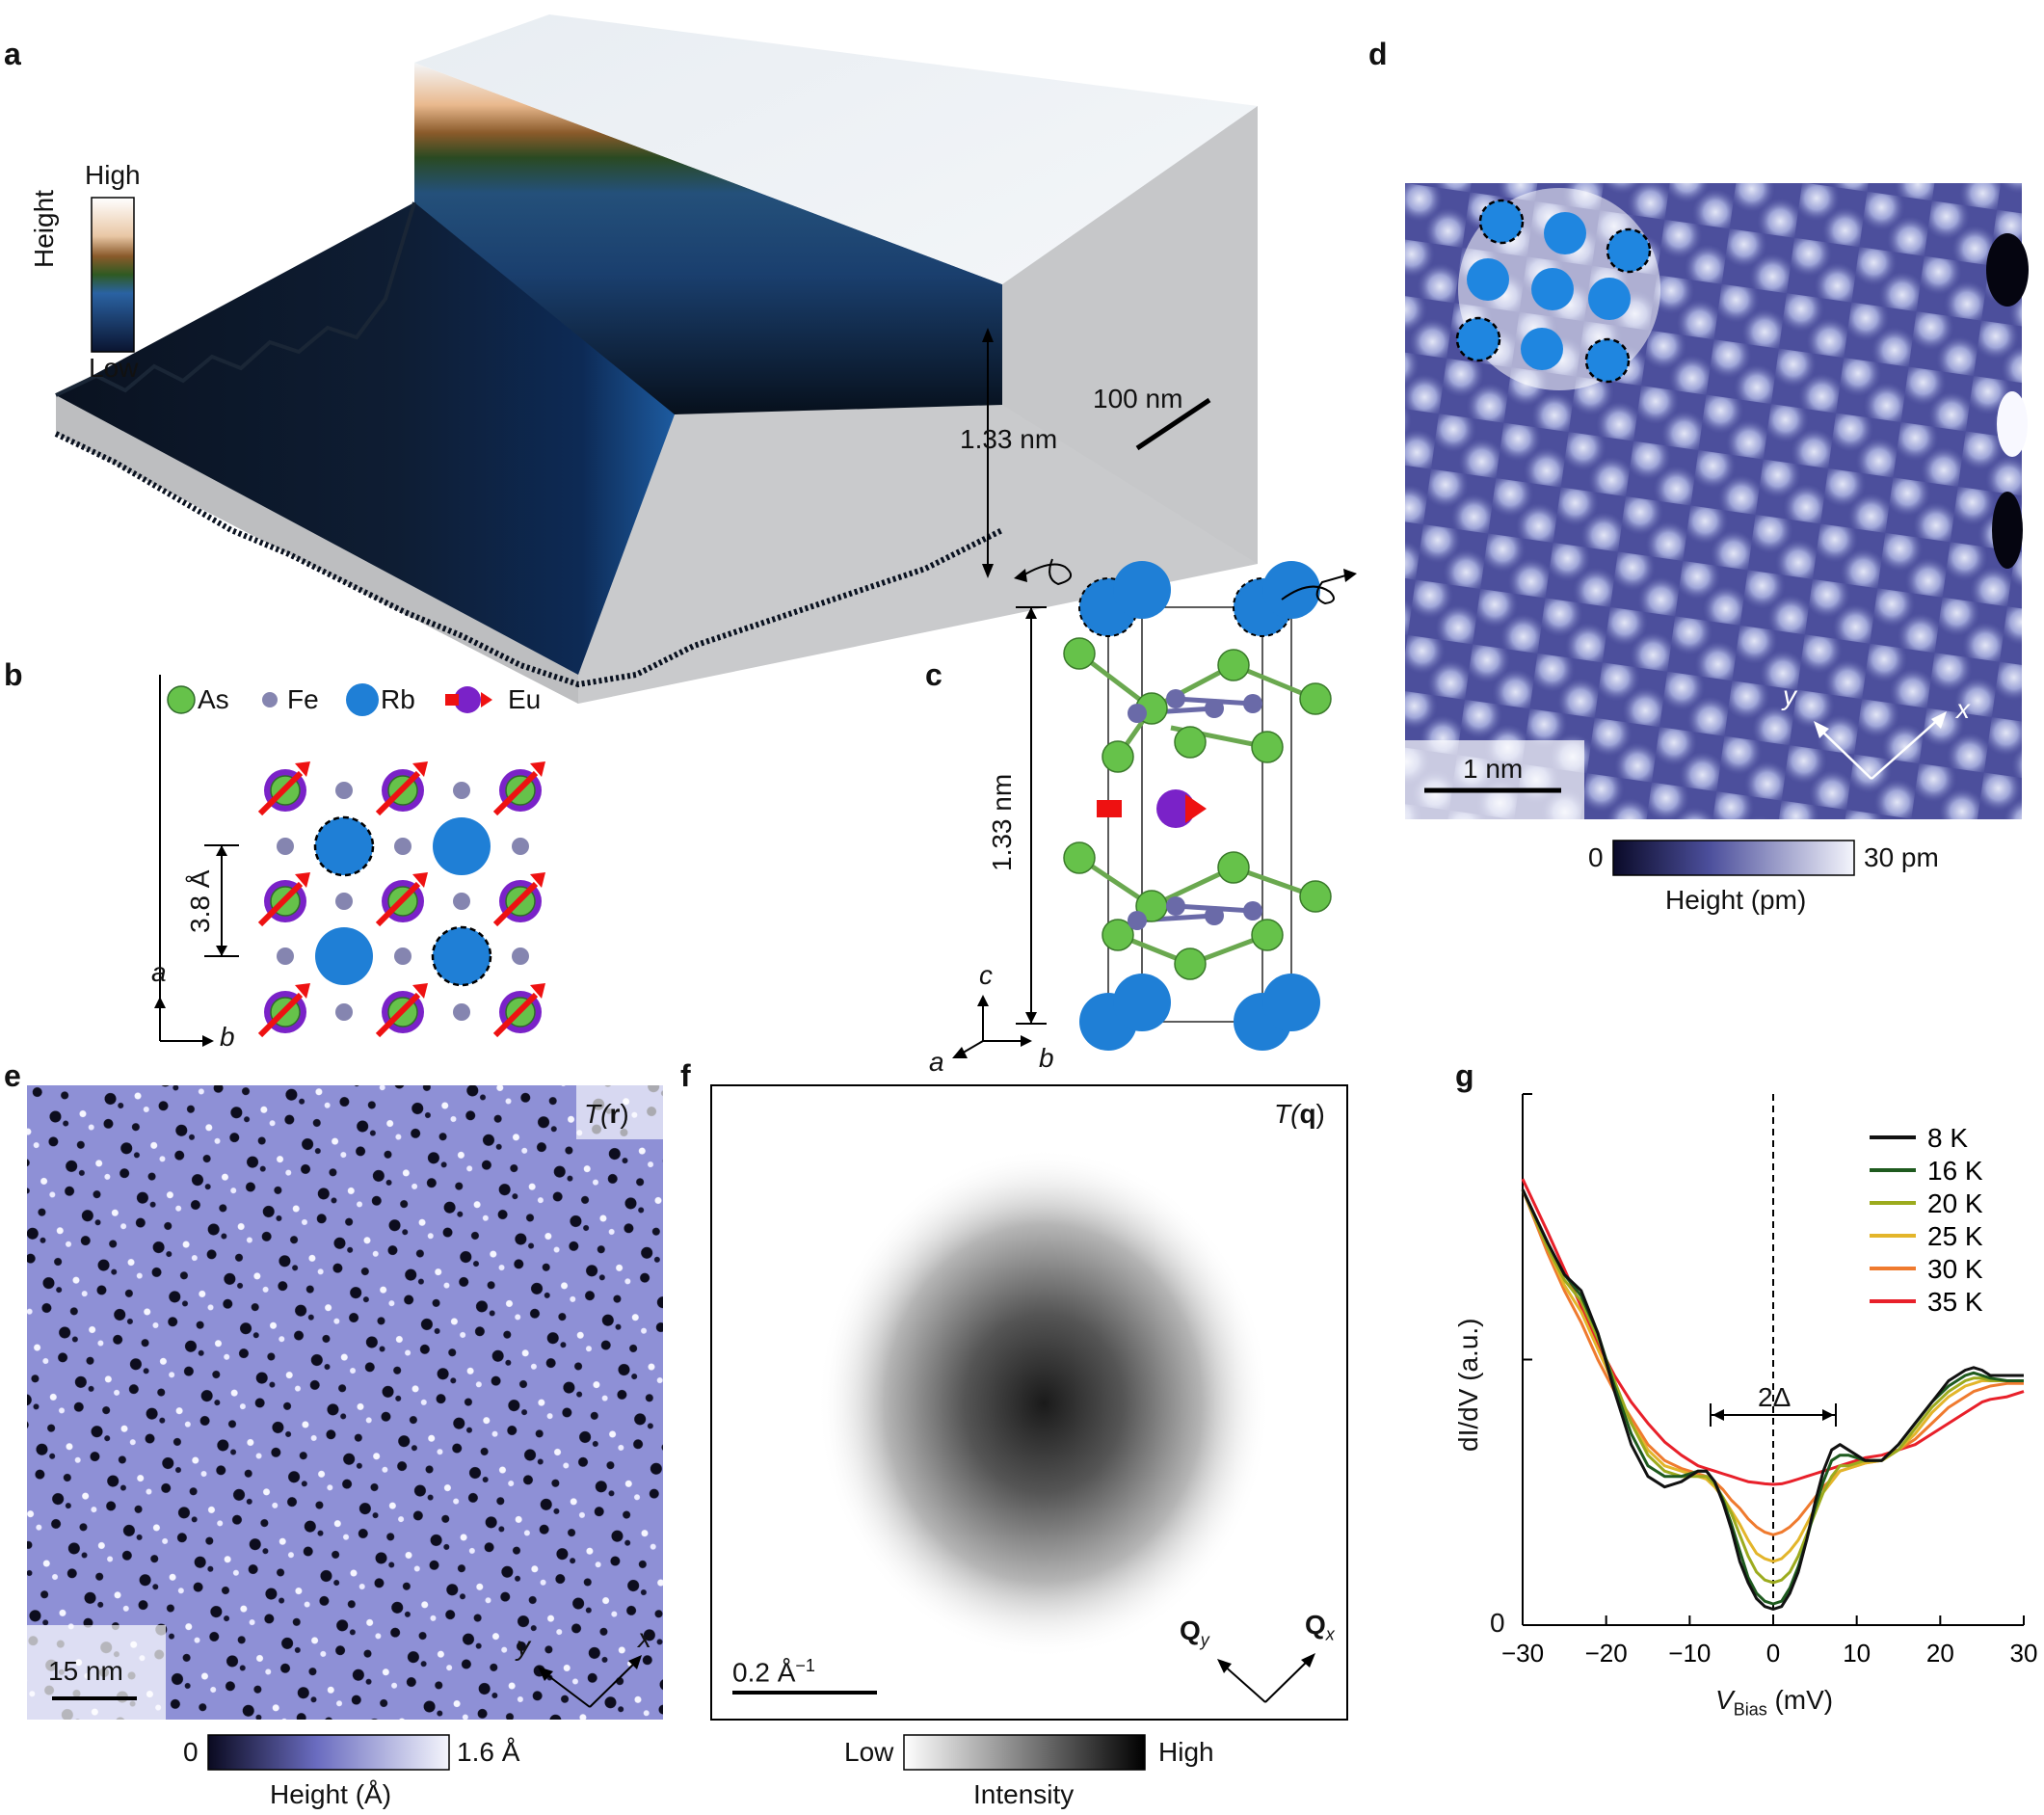 This screenshot has width=2044, height=1815. I want to click on xlabel-main: V, so click(1724, 1700).